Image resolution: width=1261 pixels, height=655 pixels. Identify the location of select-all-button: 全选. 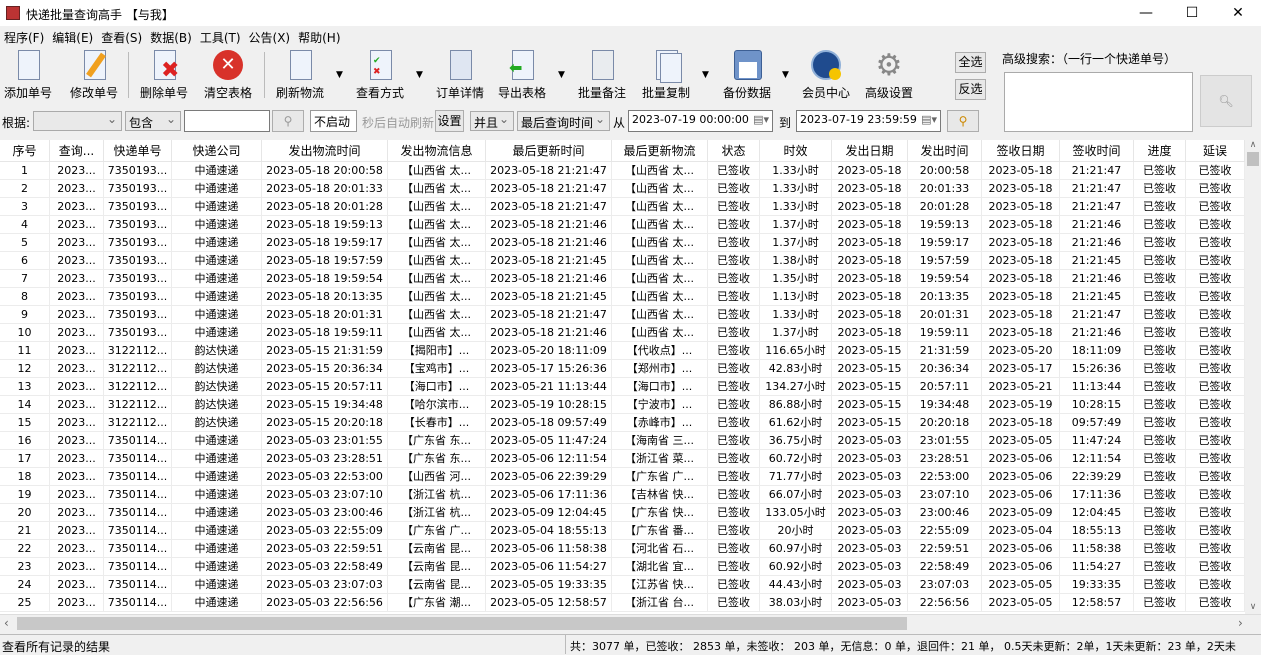
(970, 62).